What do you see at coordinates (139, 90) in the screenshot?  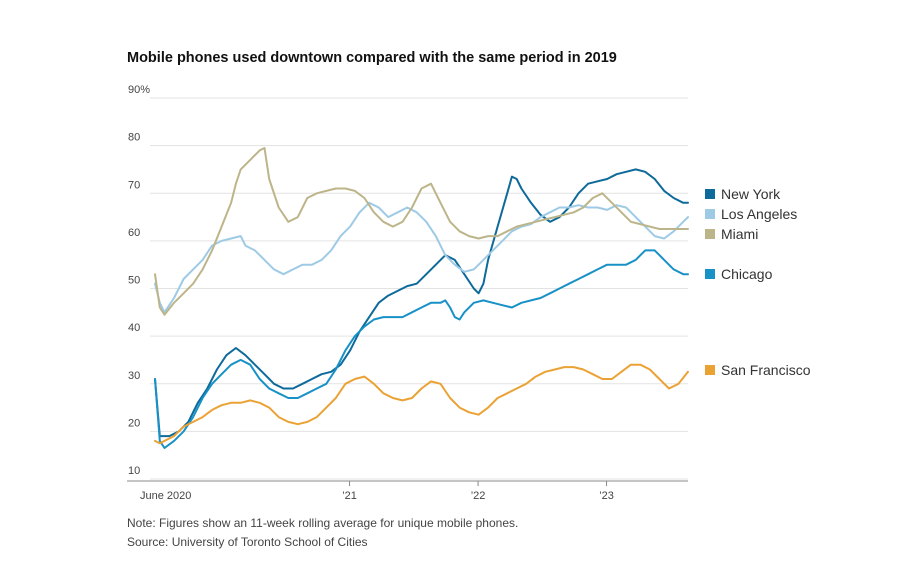 I see `y-tick-label: 90%` at bounding box center [139, 90].